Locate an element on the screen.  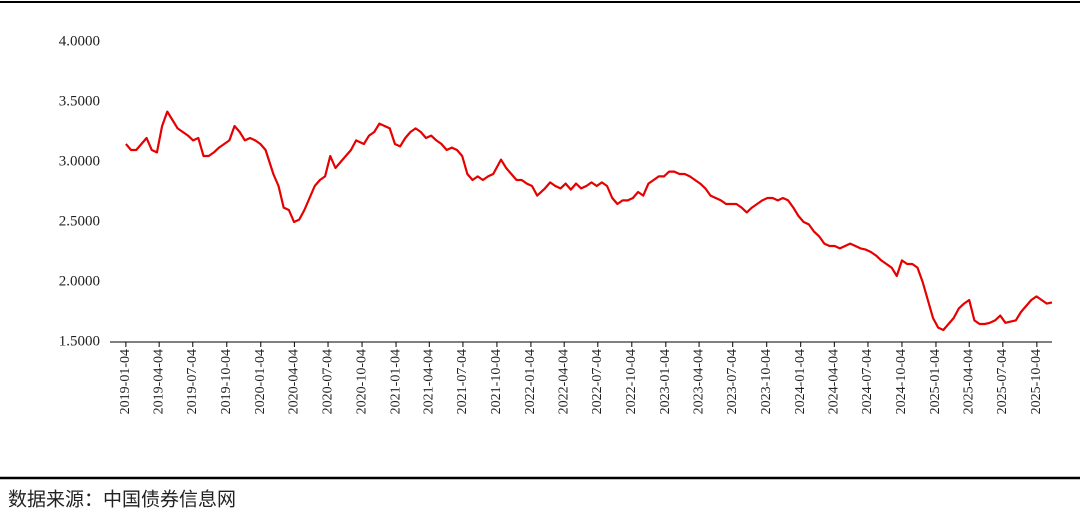
x-tick-label: 2020-04-04 is located at coordinates (294, 381).